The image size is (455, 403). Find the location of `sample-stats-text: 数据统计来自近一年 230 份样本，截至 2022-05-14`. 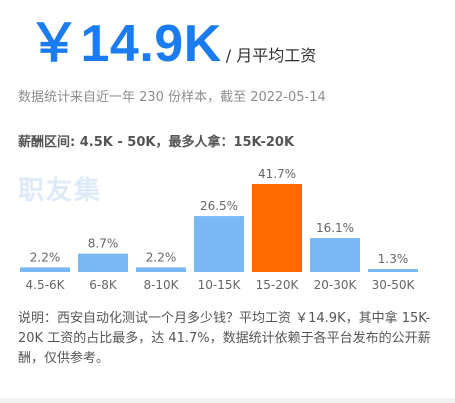

sample-stats-text: 数据统计来自近一年 230 份样本，截至 2022-05-14 is located at coordinates (172, 97).